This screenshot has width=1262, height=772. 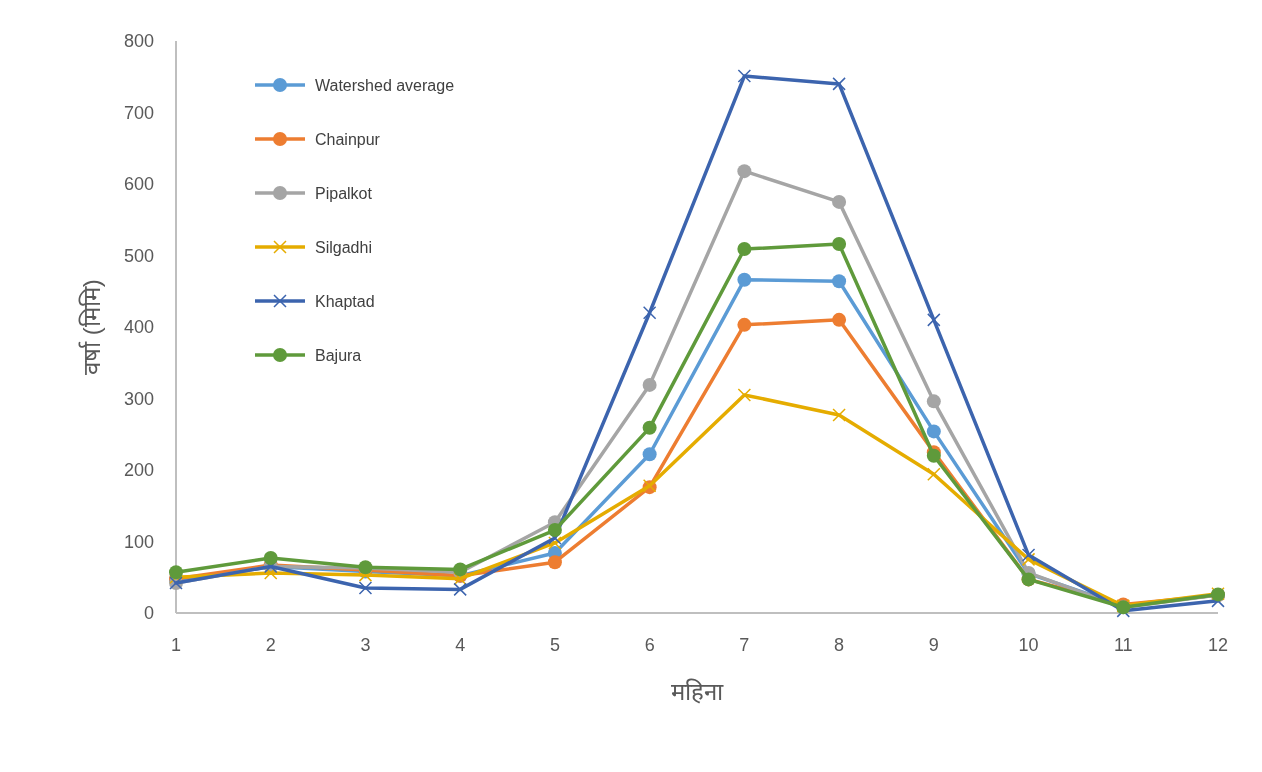 I want to click on y-tick-label: 0, so click(x=148, y=613).